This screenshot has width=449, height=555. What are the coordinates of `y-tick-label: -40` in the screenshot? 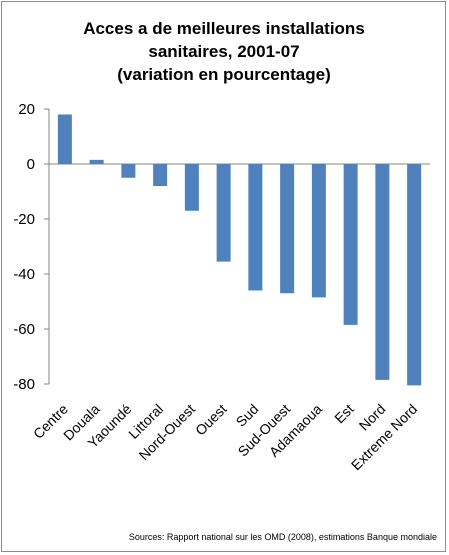 It's located at (24, 274).